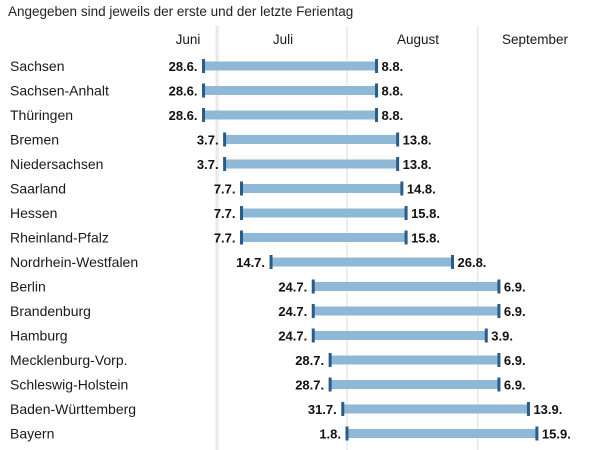 This screenshot has height=450, width=600. I want to click on end-date-label: 13.9., so click(547, 409).